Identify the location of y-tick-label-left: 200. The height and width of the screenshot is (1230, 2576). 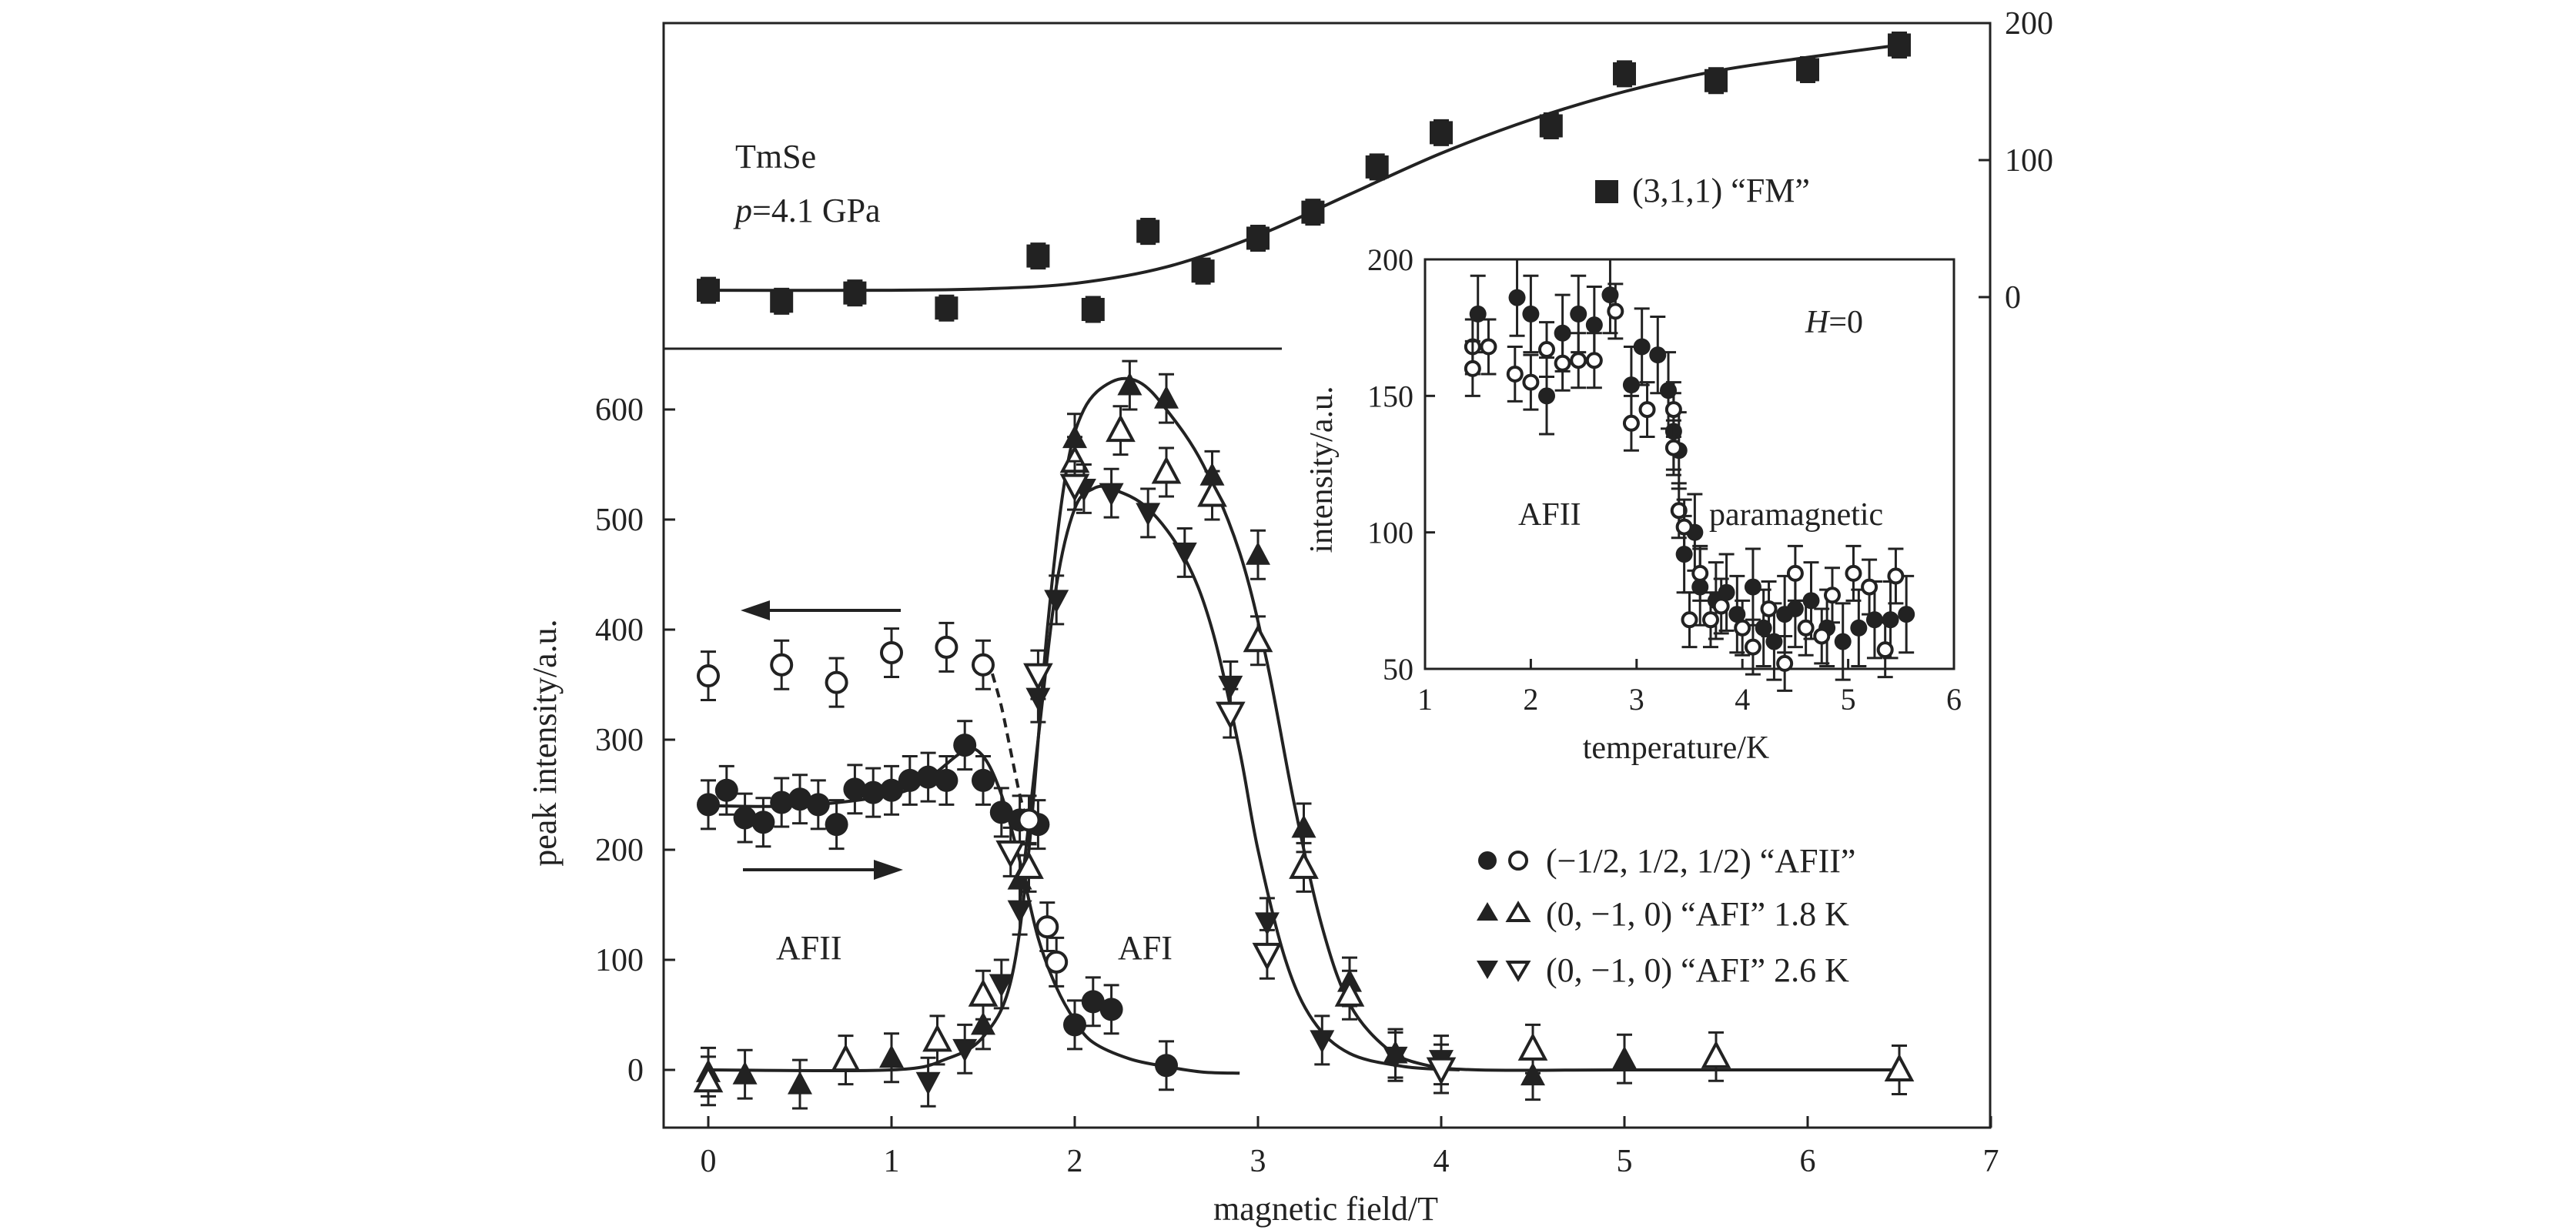
(619, 850).